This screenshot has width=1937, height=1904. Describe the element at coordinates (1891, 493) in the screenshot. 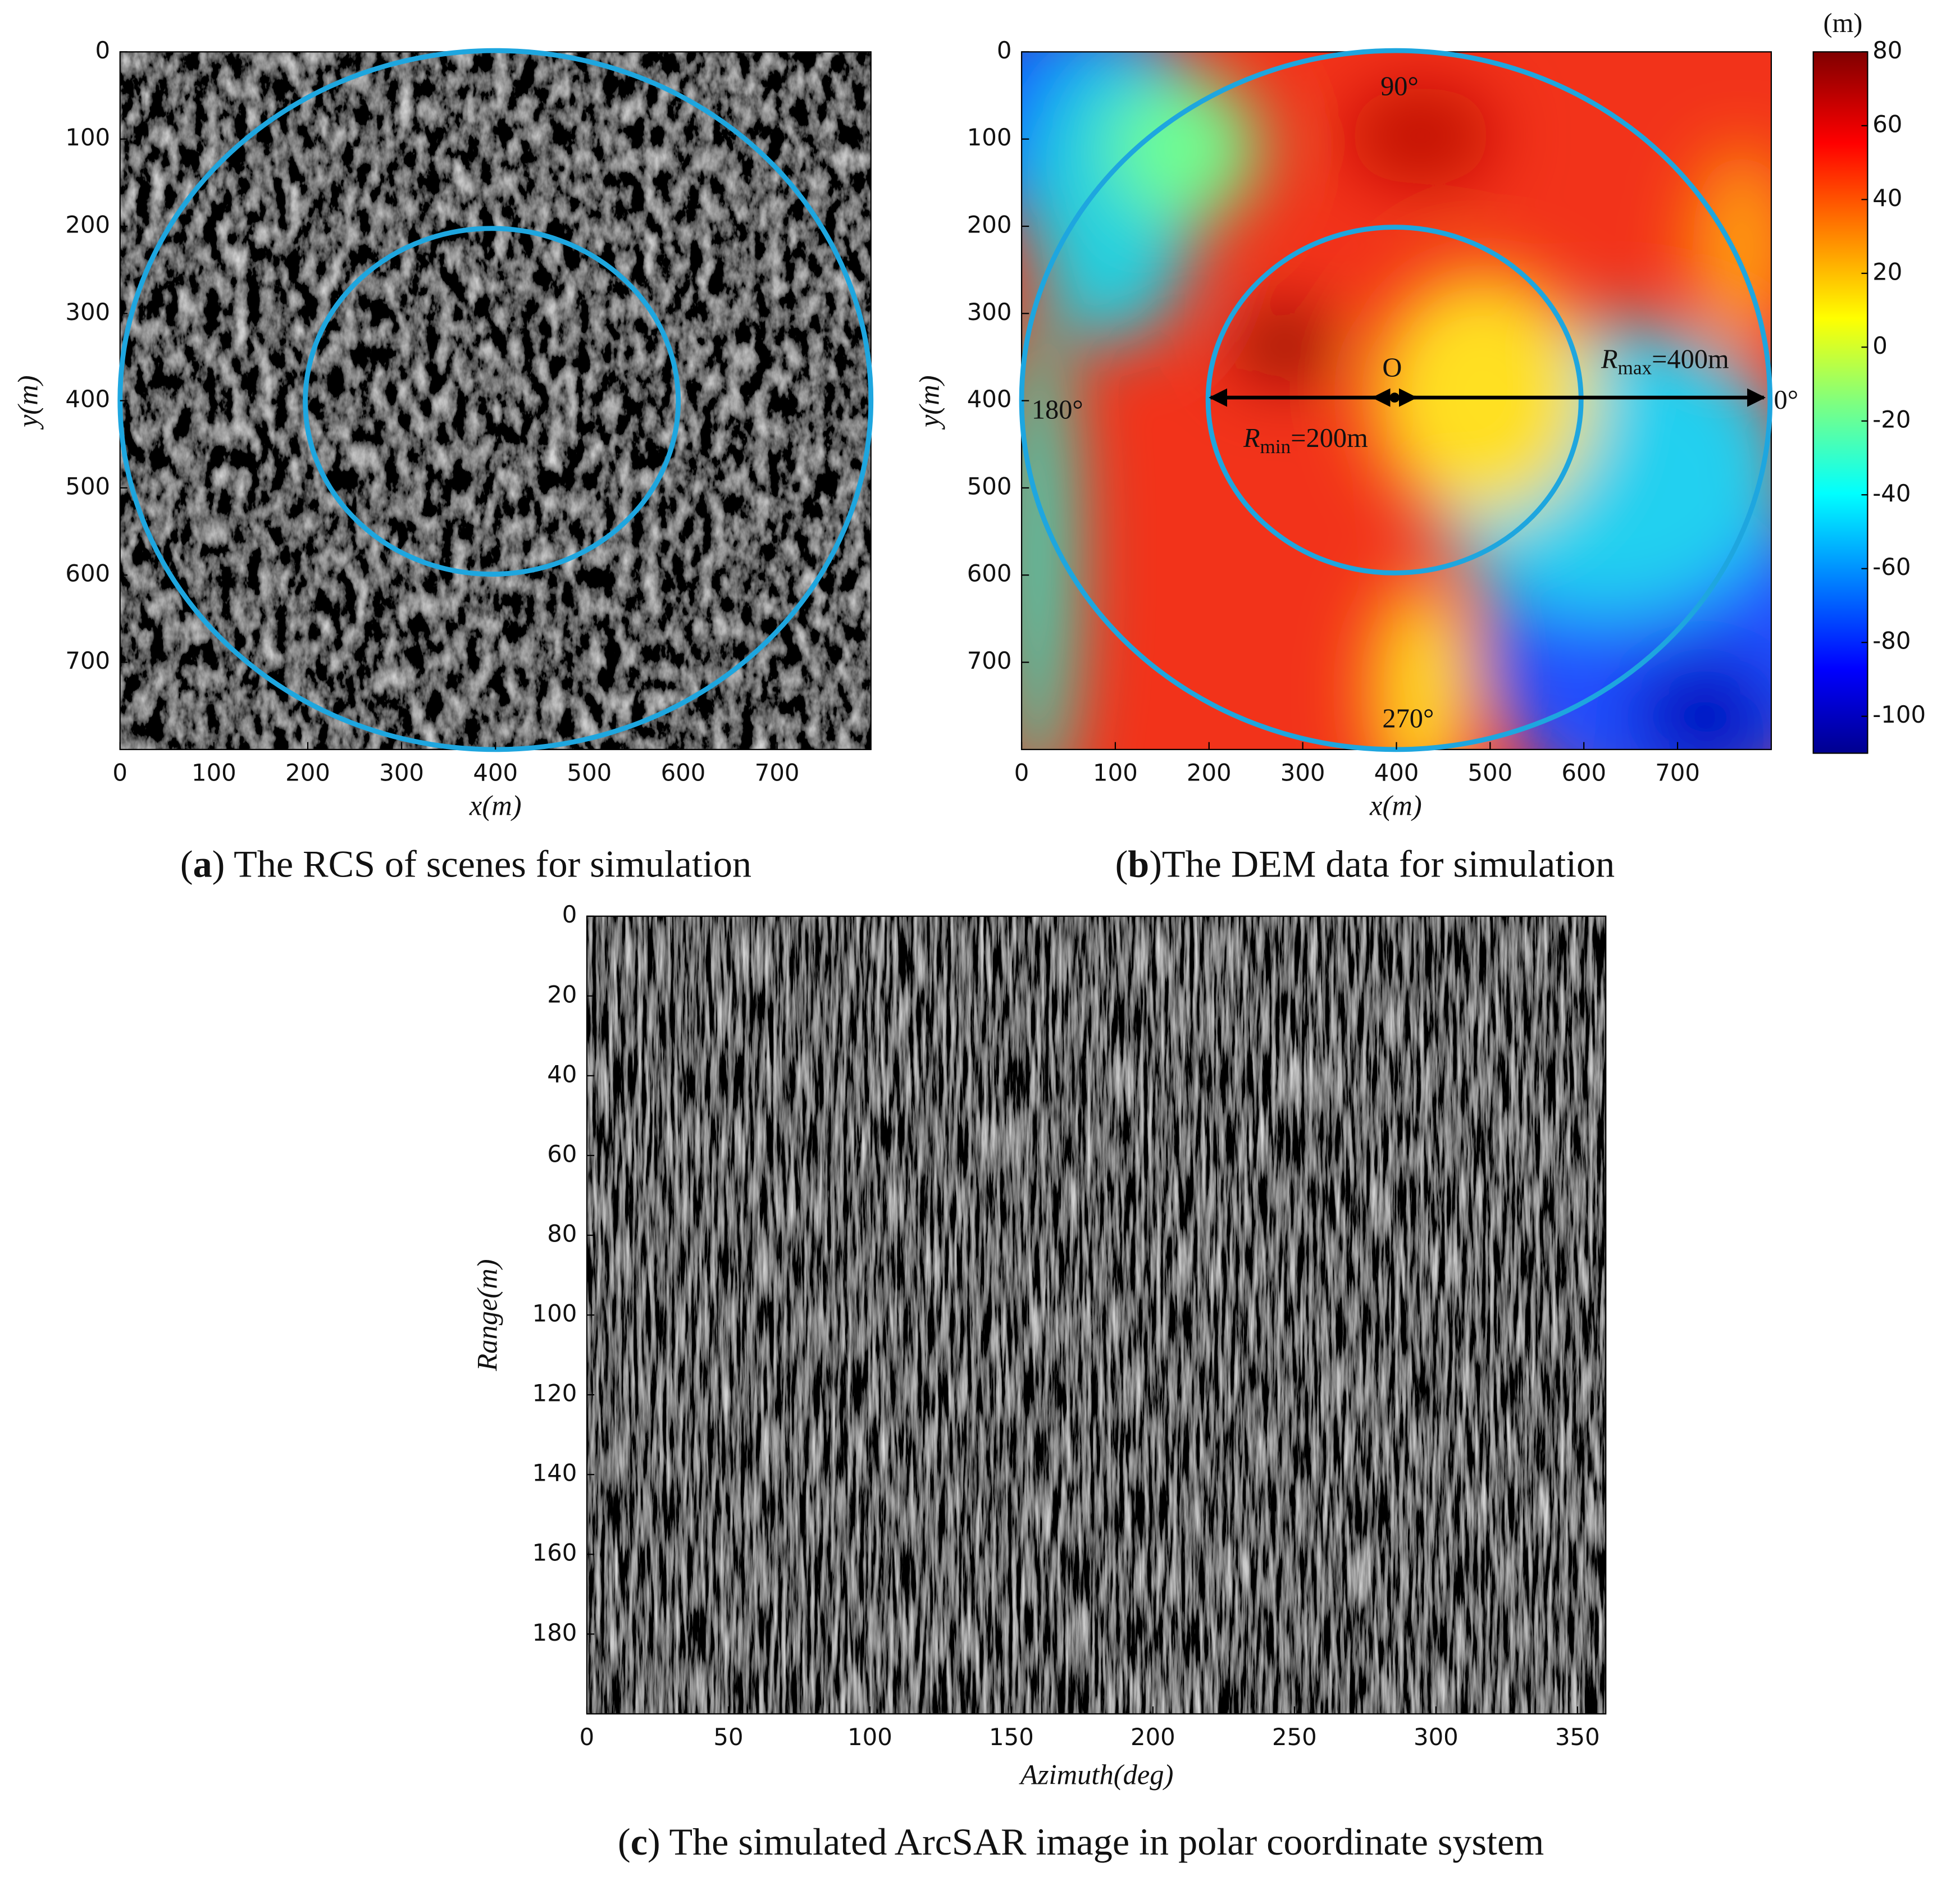

I see `colorbar-tick-label: -40` at that location.